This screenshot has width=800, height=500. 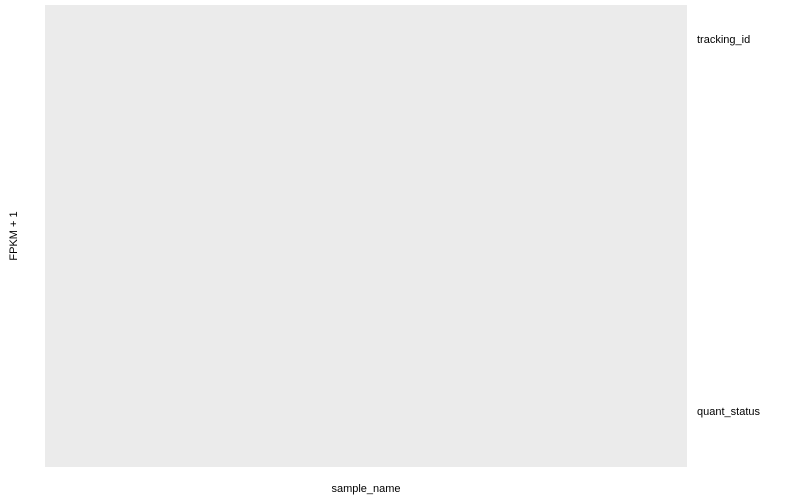 I want to click on legend-title: tracking_id, so click(x=723, y=40).